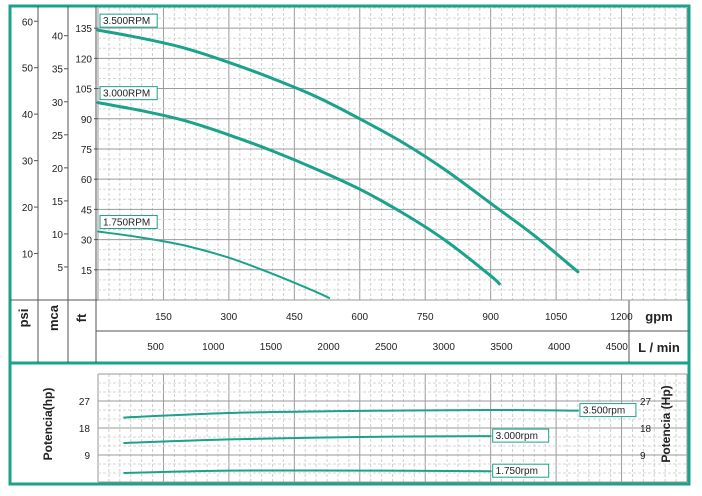 The image size is (702, 496). I want to click on power-tick-label-right: 27, so click(646, 402).